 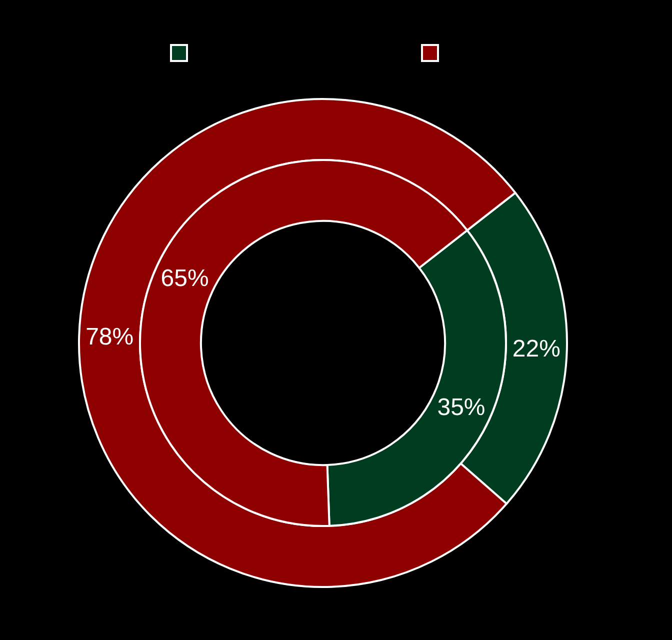 What do you see at coordinates (110, 337) in the screenshot?
I see `data-label: 78%` at bounding box center [110, 337].